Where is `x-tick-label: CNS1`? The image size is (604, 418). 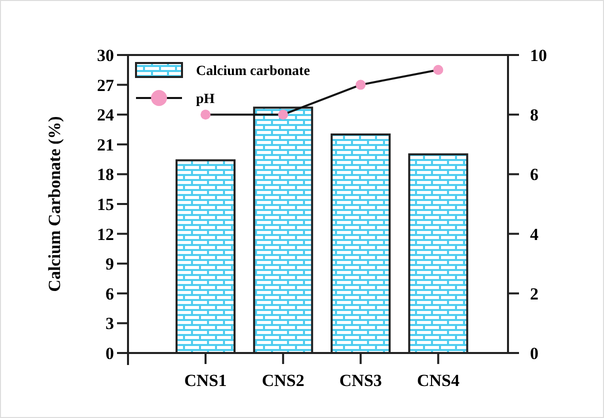
x-tick-label: CNS1 is located at coordinates (205, 380).